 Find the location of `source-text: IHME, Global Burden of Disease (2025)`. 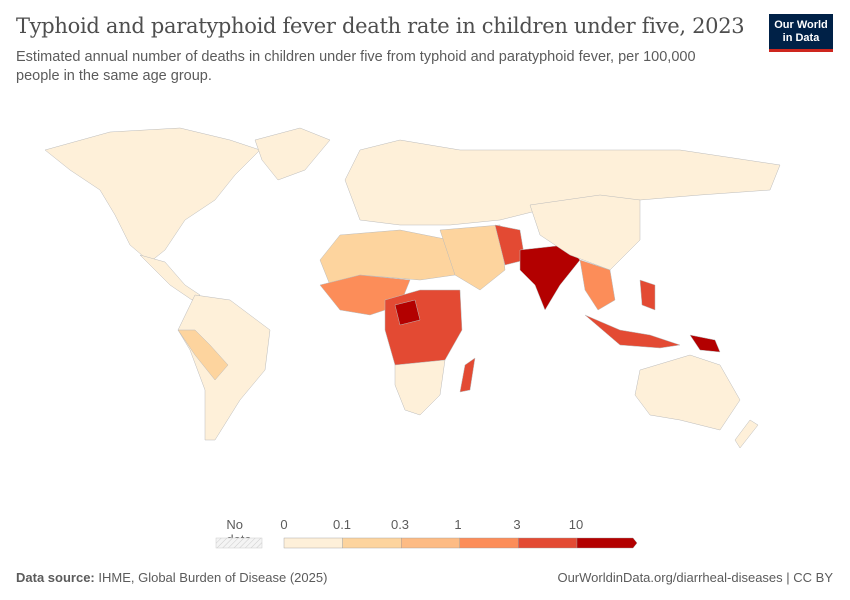

source-text: IHME, Global Burden of Disease (2025) is located at coordinates (213, 577).